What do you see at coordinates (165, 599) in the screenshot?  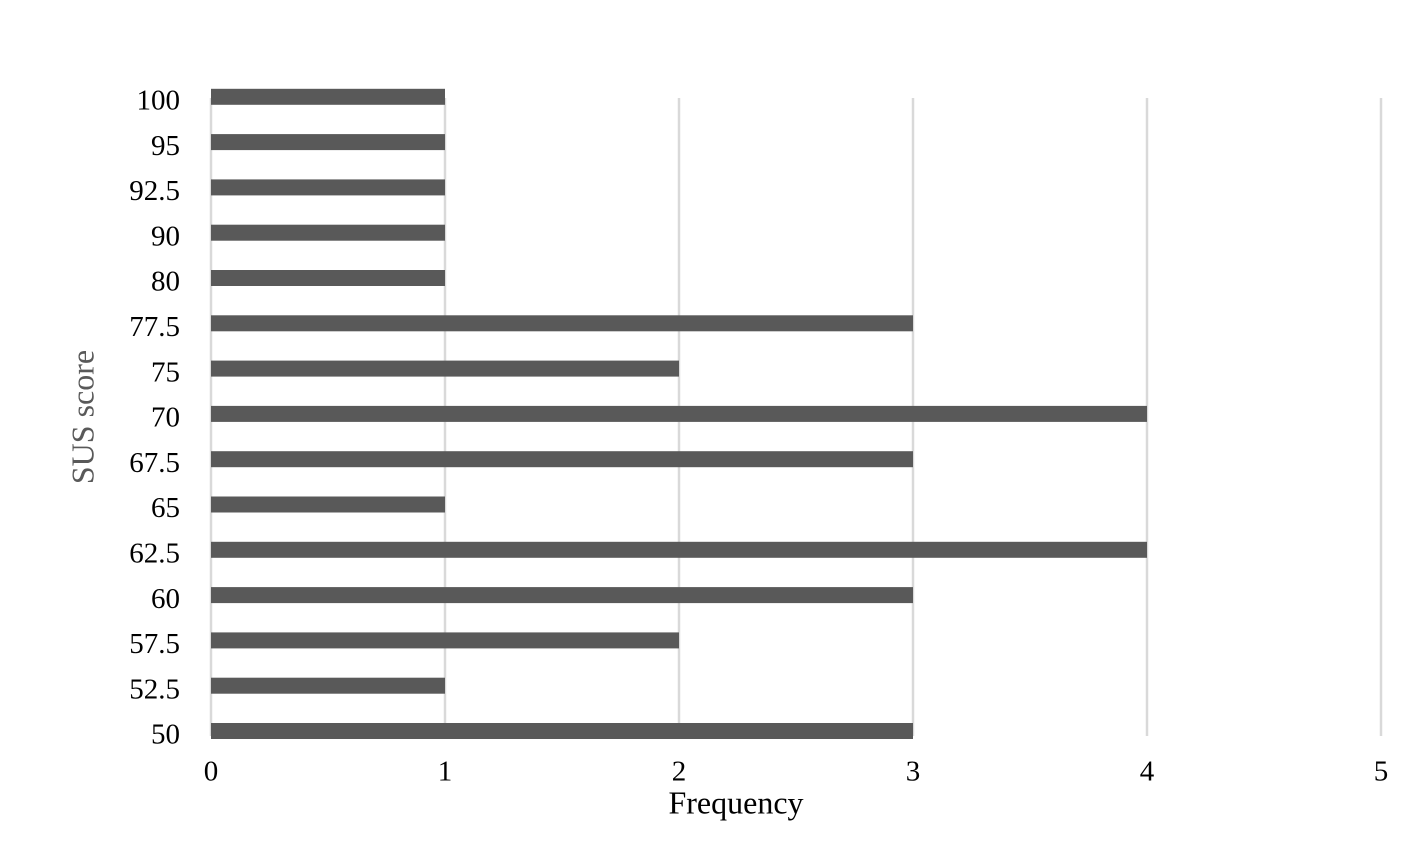 I see `y-tick-label: 60` at bounding box center [165, 599].